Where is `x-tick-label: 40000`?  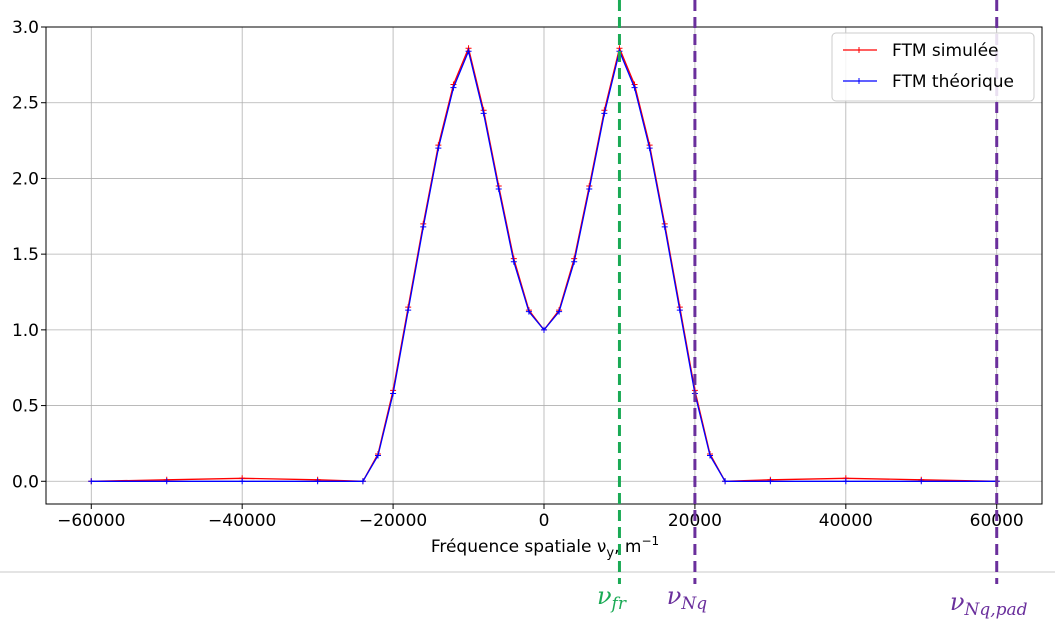 x-tick-label: 40000 is located at coordinates (846, 521).